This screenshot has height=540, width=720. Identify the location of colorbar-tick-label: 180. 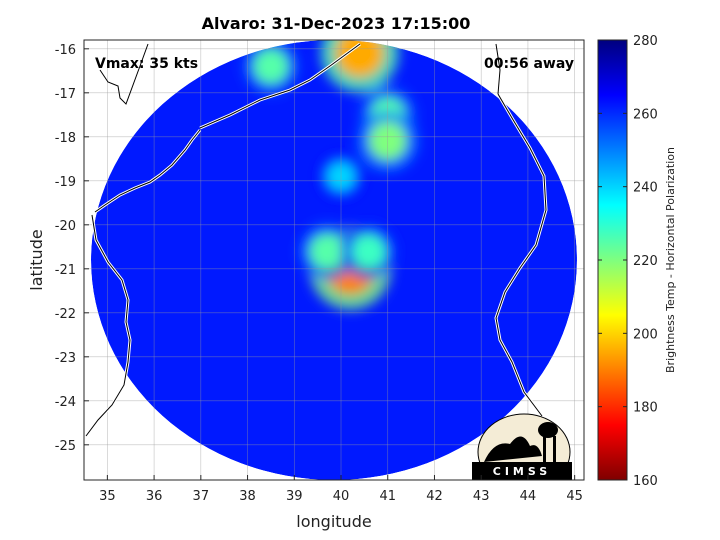
(645, 408).